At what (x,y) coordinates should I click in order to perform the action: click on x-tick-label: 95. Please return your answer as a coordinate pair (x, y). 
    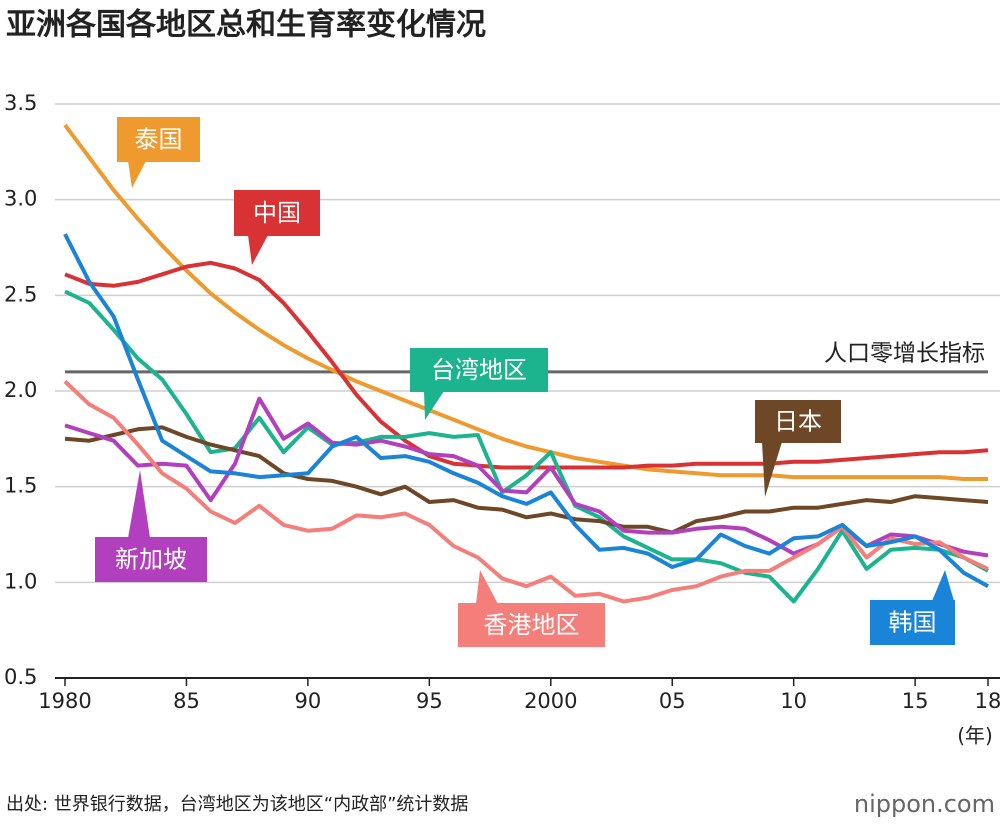
    Looking at the image, I should click on (429, 701).